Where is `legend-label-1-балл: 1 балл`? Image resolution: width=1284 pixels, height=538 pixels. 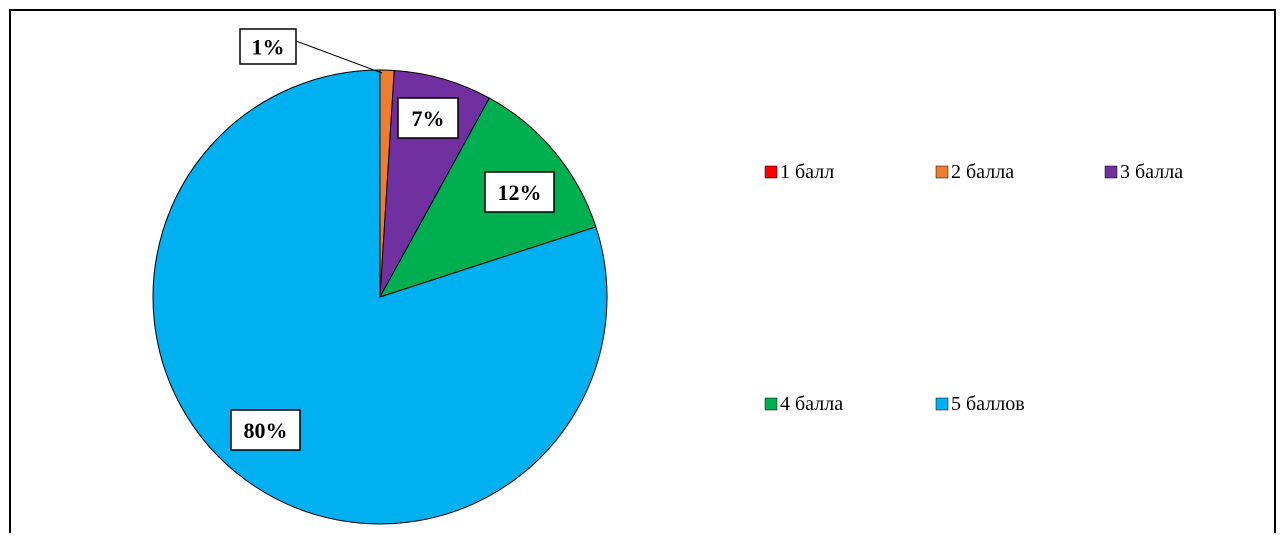 legend-label-1-балл: 1 балл is located at coordinates (807, 172).